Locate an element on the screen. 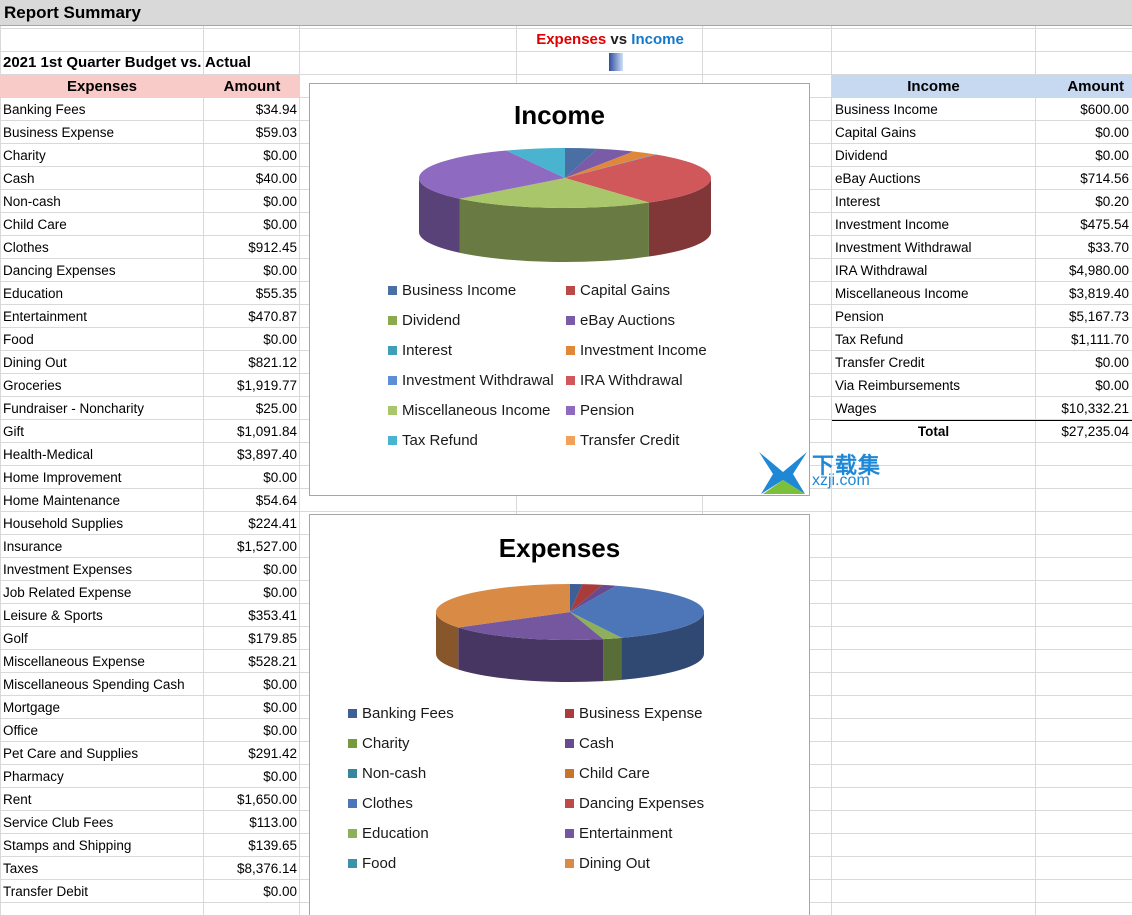  income-amount-cell: $10,332.21 is located at coordinates (1095, 408).